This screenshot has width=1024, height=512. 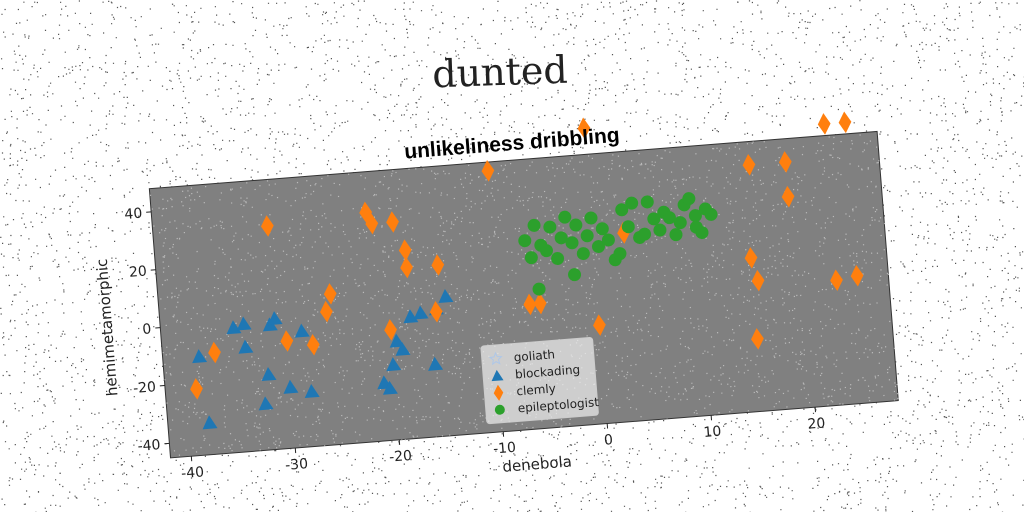 What do you see at coordinates (537, 463) in the screenshot?
I see `x-axis-label: denebola` at bounding box center [537, 463].